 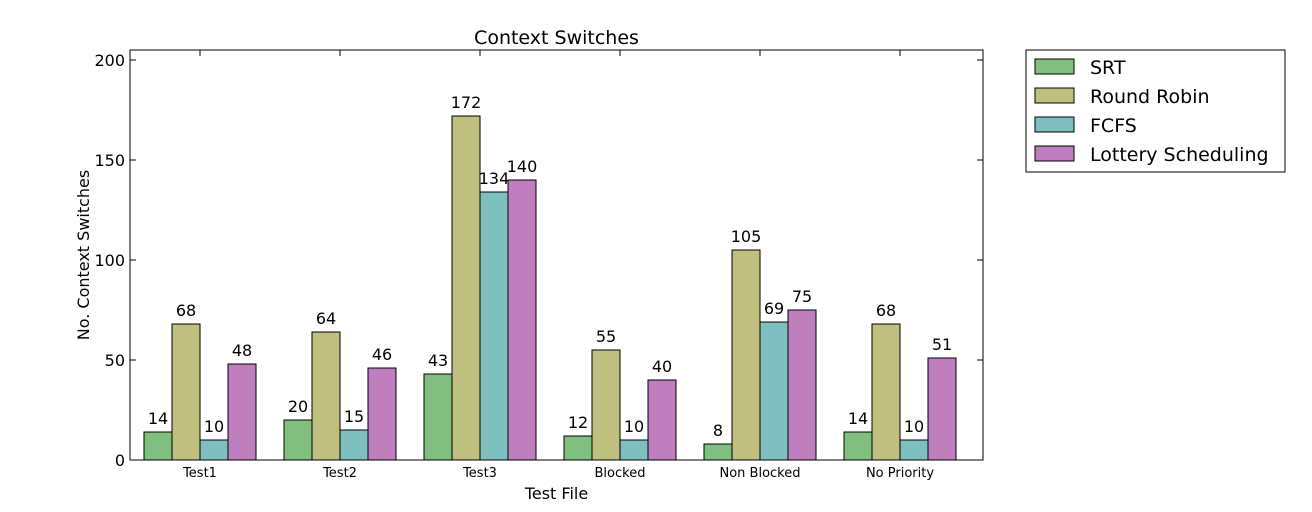 What do you see at coordinates (109, 260) in the screenshot?
I see `y-tick-label: 100` at bounding box center [109, 260].